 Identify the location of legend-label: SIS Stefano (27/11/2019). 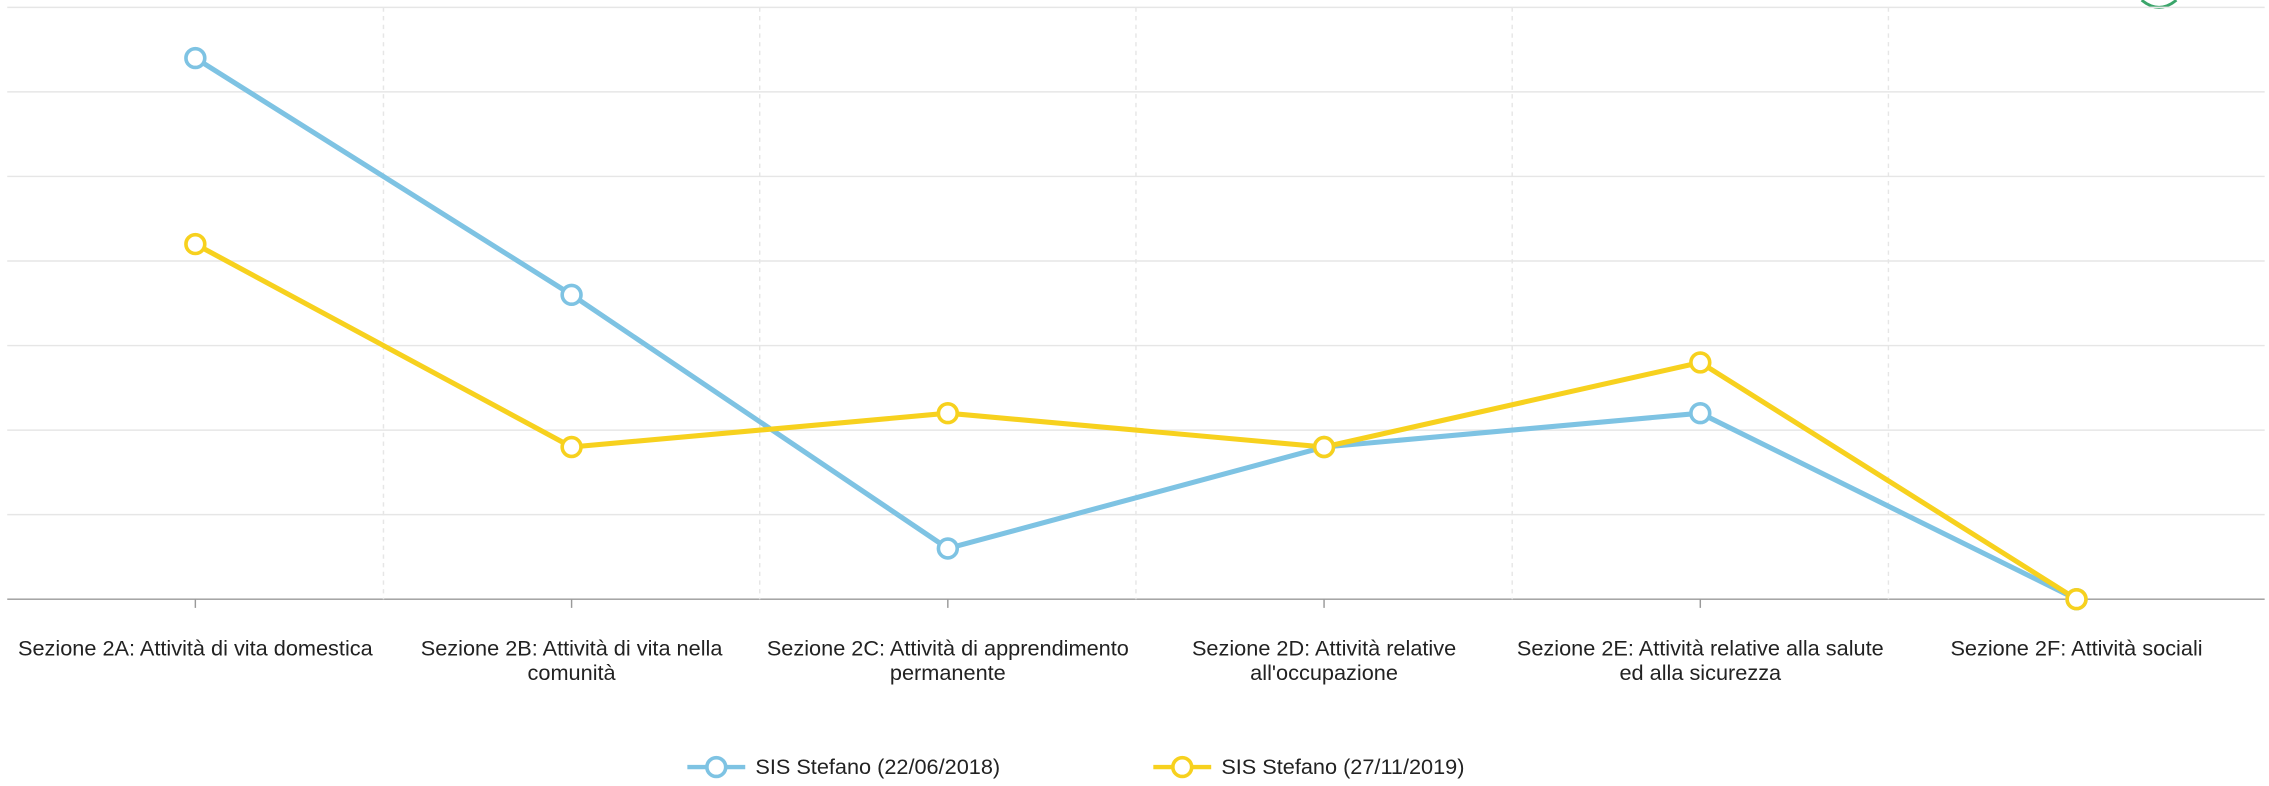
(1342, 766).